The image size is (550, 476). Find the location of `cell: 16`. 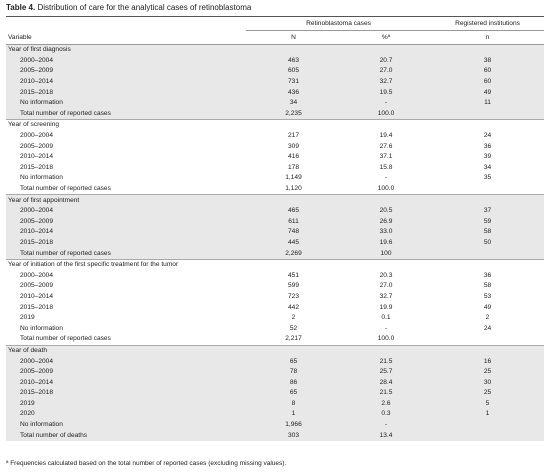

cell: 16 is located at coordinates (487, 361).